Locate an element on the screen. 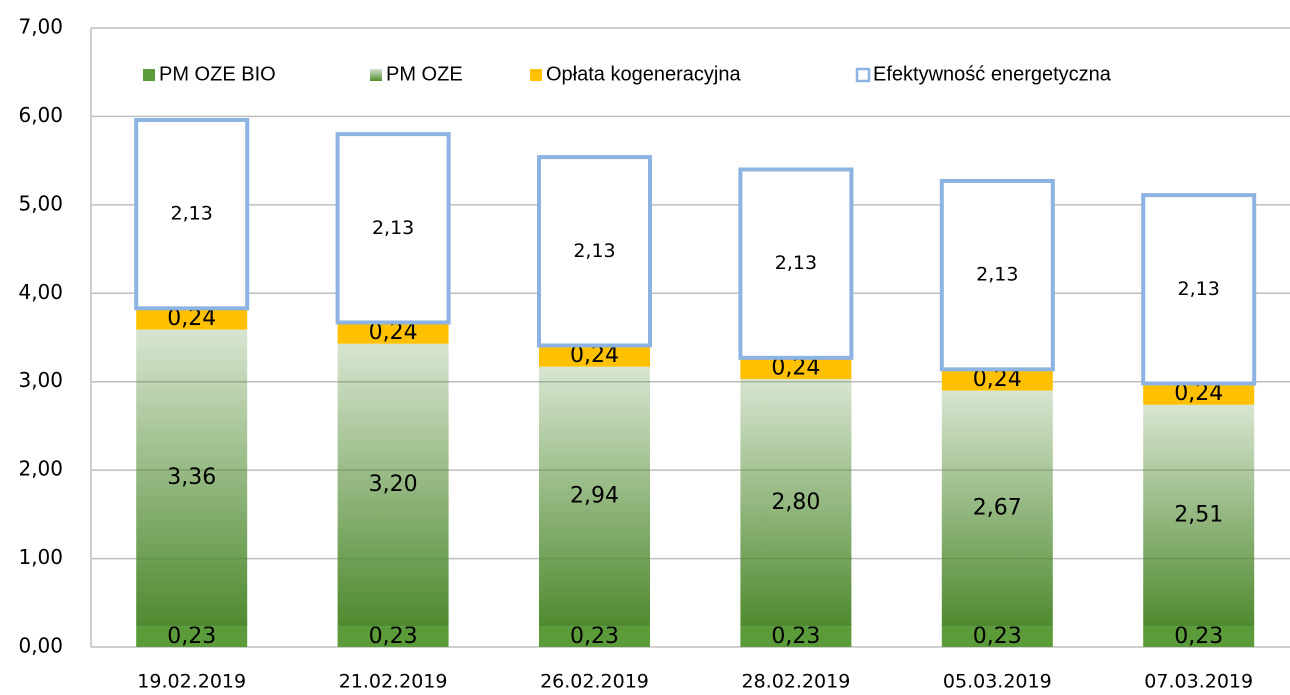  y-tick-label: 3,00 is located at coordinates (40, 380).